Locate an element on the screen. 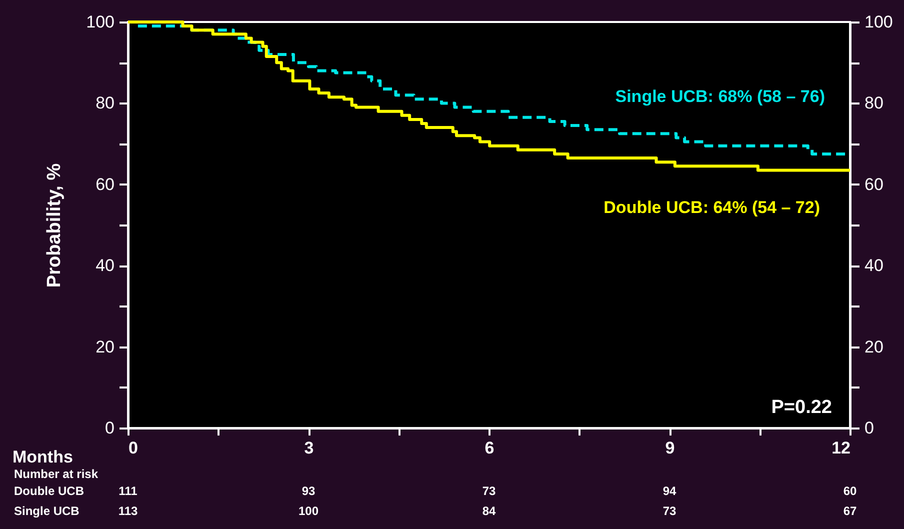 The image size is (904, 529). text: 113 is located at coordinates (128, 511).